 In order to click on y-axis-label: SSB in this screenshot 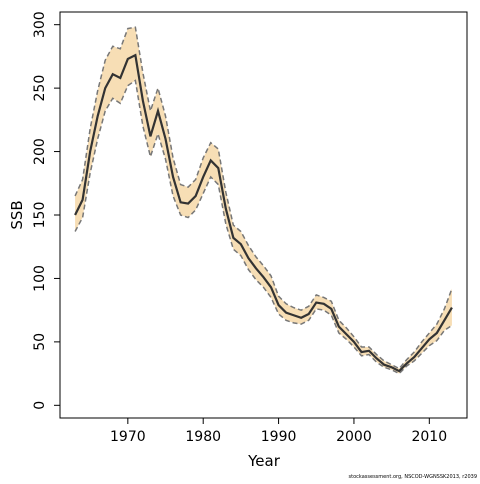, I will do `click(17, 214)`.